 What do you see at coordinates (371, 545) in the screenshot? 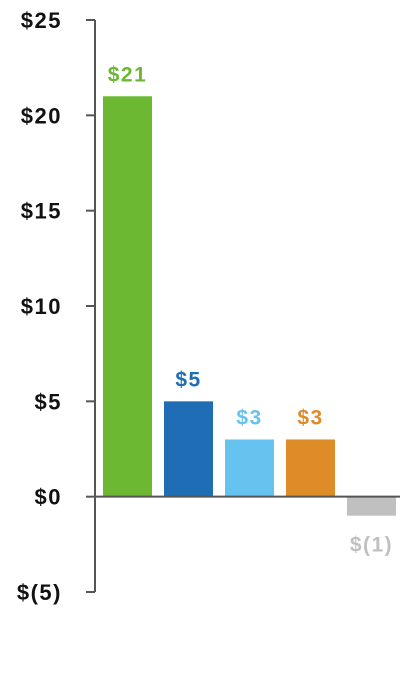
I see `data-label: $(1)` at bounding box center [371, 545].